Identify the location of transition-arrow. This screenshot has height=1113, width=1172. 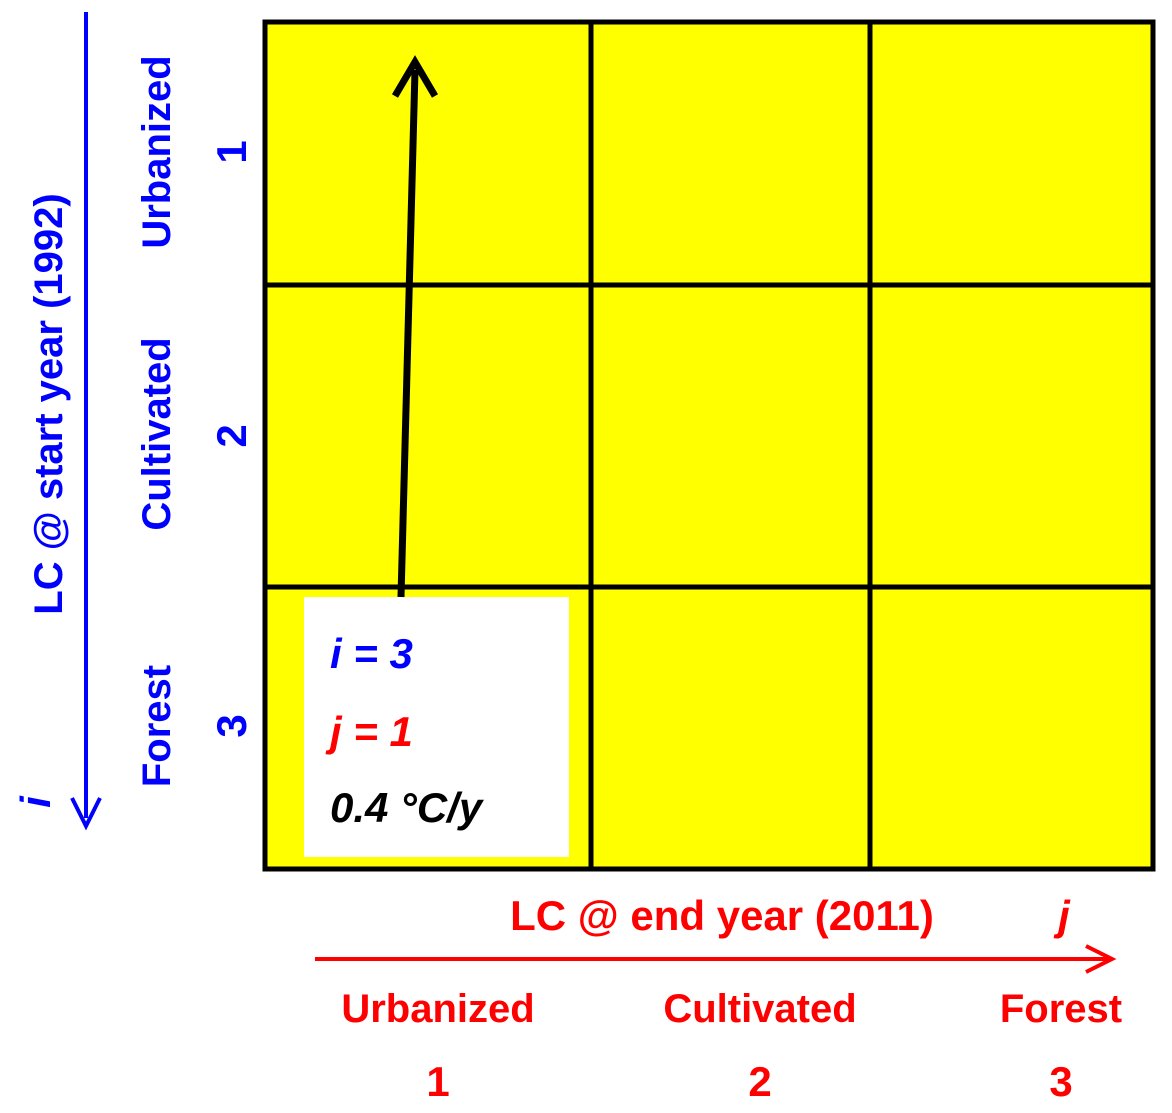
(415, 326).